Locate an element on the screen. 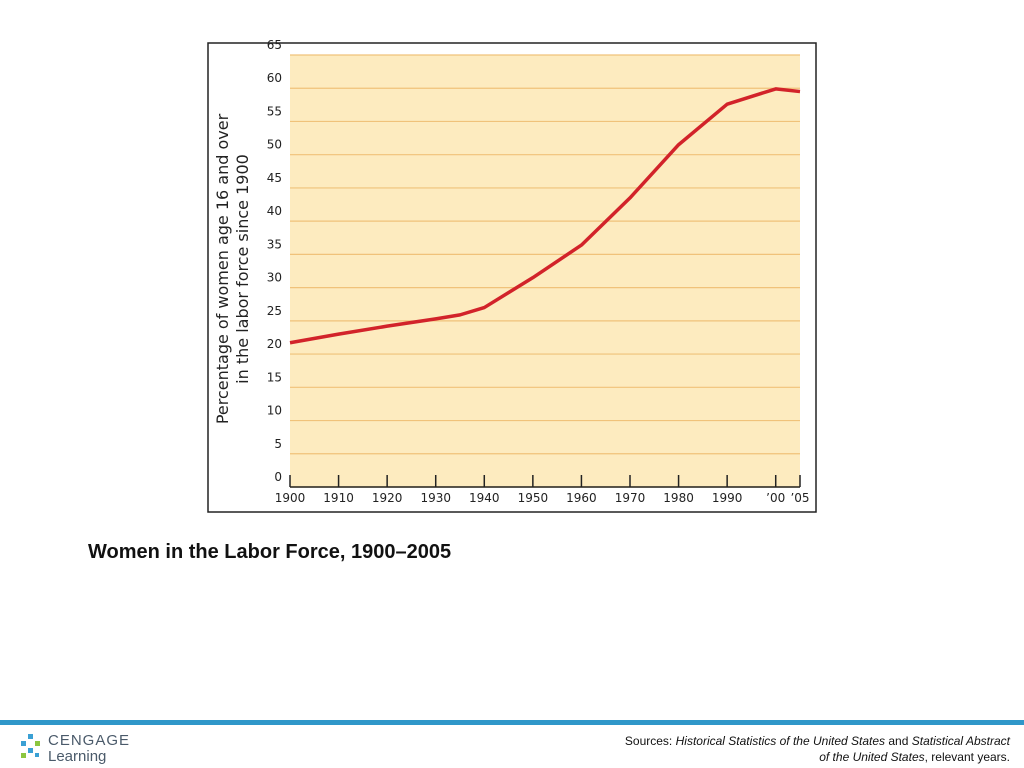  x-tick-label: 1970 is located at coordinates (630, 498).